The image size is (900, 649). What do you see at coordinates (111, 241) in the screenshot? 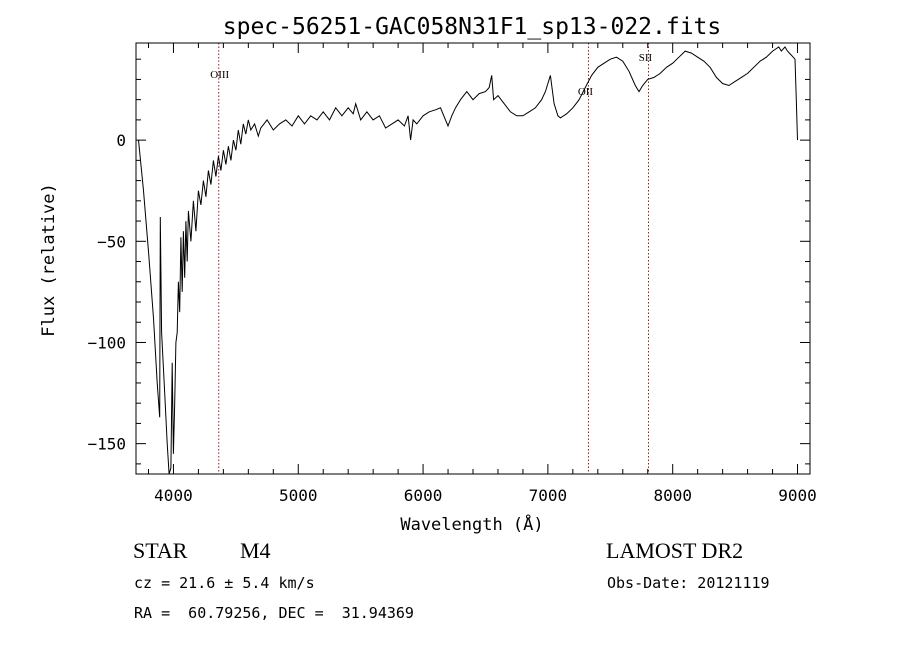
I see `y-tick-label: −50` at bounding box center [111, 241].